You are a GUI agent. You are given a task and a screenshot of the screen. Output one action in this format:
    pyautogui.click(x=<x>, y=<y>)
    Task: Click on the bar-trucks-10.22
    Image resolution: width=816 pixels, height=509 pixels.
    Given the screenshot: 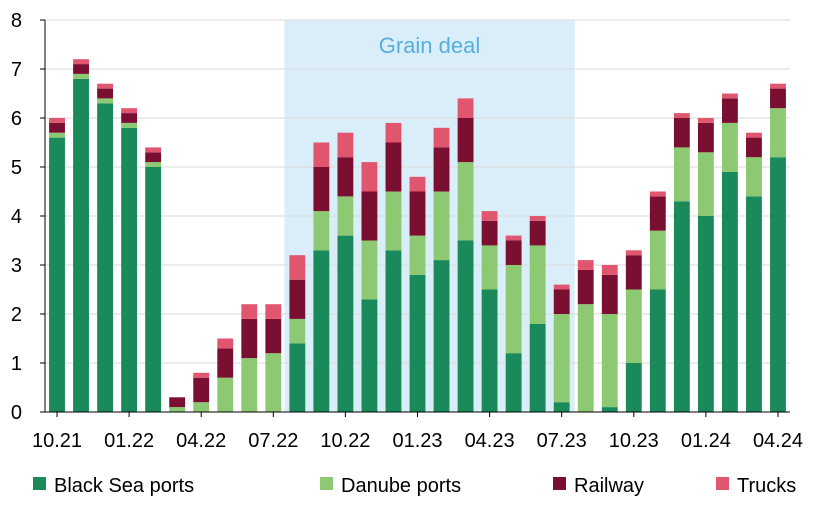 What is the action you would take?
    pyautogui.click(x=345, y=145)
    